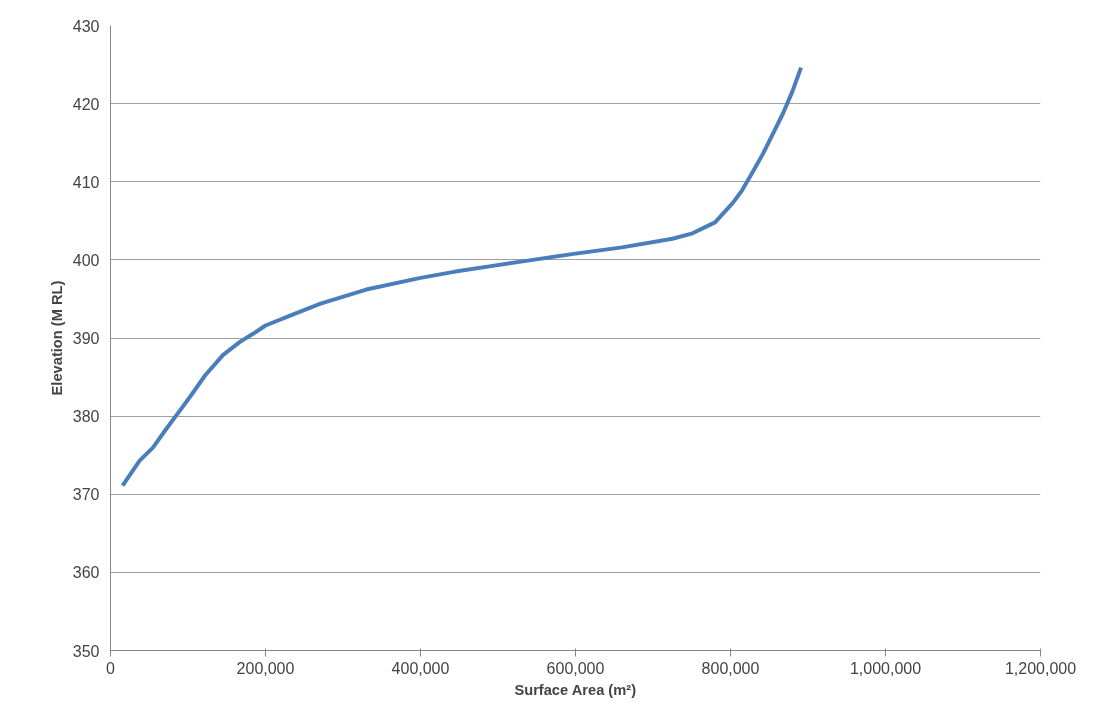  Describe the element at coordinates (420, 668) in the screenshot. I see `x-tick-label: 400,000` at that location.